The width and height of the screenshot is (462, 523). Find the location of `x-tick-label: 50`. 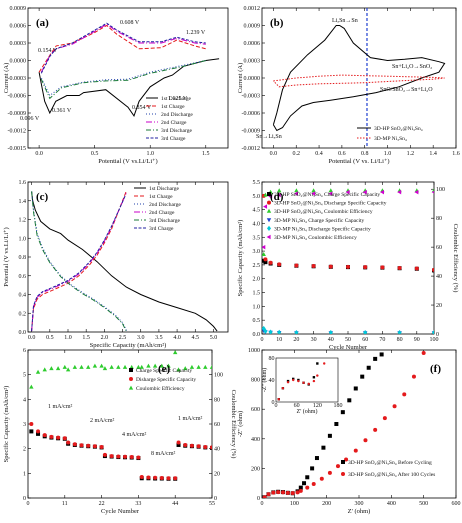

x-tick-label: 50 is located at coordinates (348, 340).